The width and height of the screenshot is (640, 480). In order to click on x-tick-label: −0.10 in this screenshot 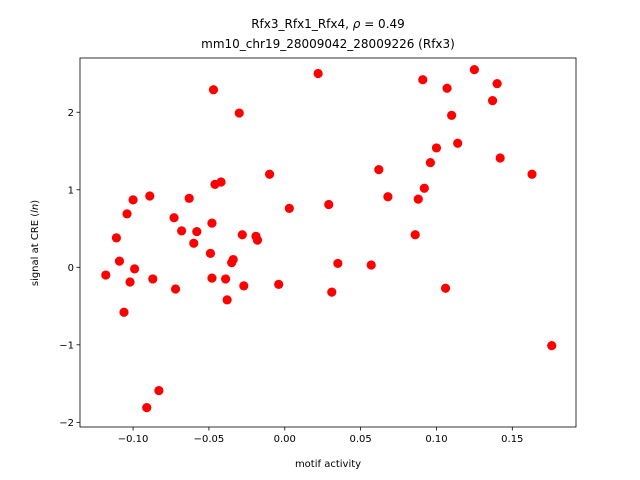, I will do `click(133, 439)`.